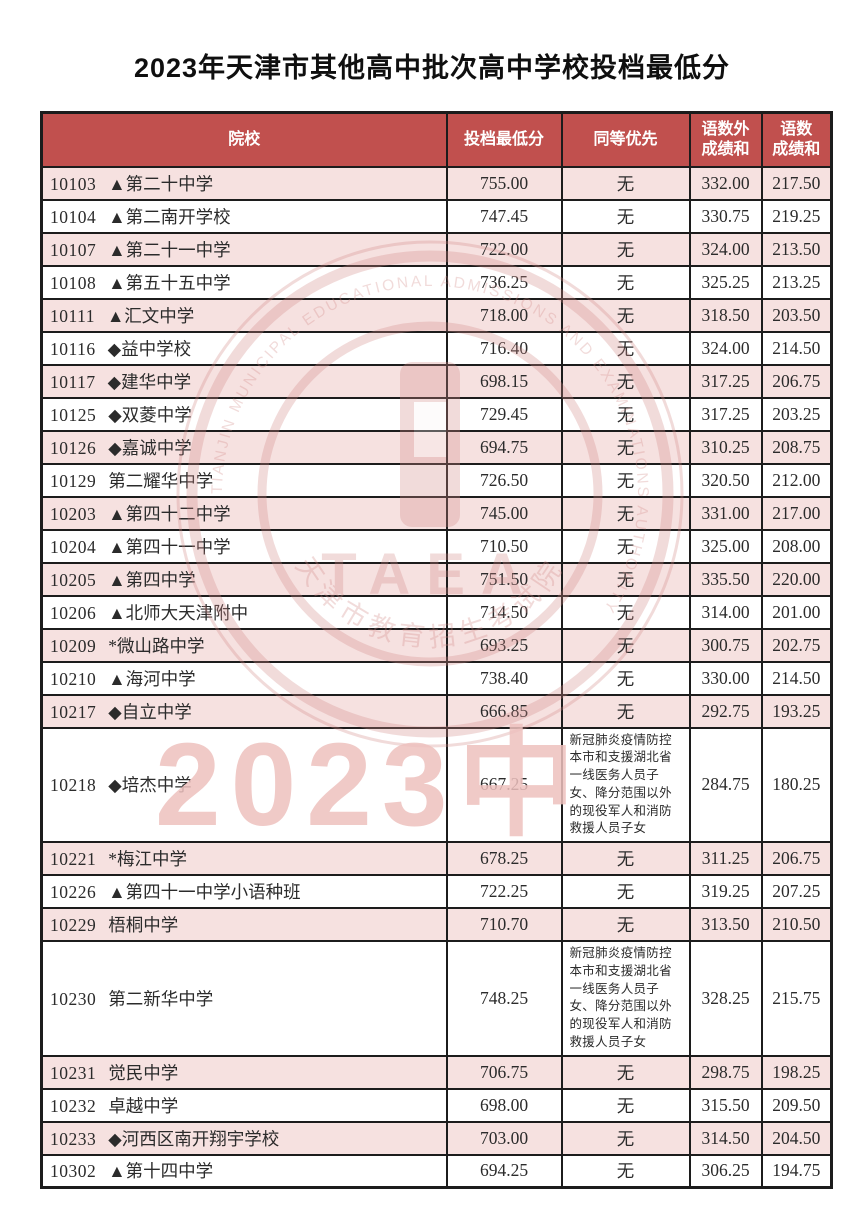 The width and height of the screenshot is (864, 1220). What do you see at coordinates (725, 891) in the screenshot?
I see `sum3-cell: 319.25` at bounding box center [725, 891].